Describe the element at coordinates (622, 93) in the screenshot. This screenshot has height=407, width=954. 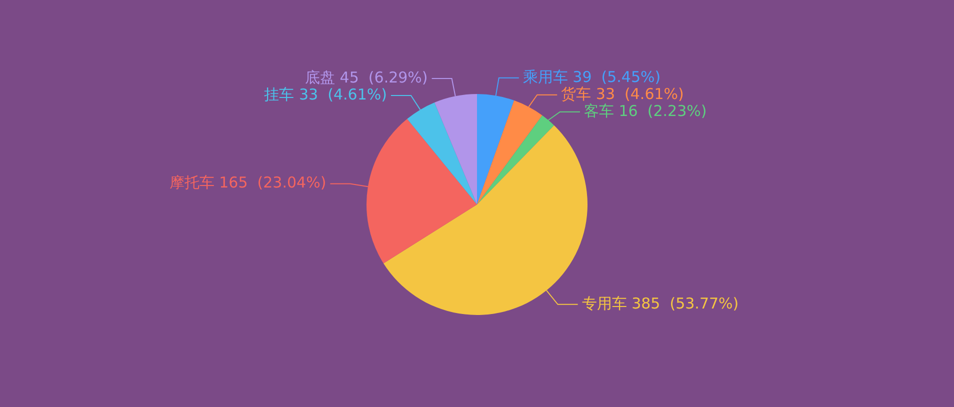
I see `slice-label: 货车 33 (4.61%)` at that location.